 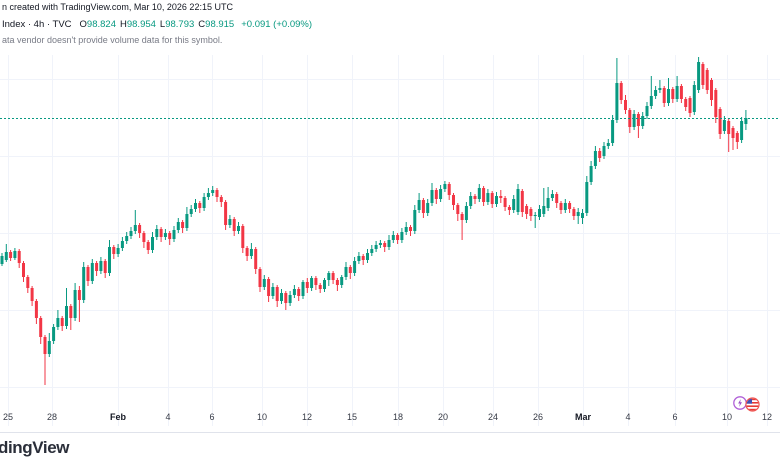 I want to click on event-markers, so click(x=749, y=404).